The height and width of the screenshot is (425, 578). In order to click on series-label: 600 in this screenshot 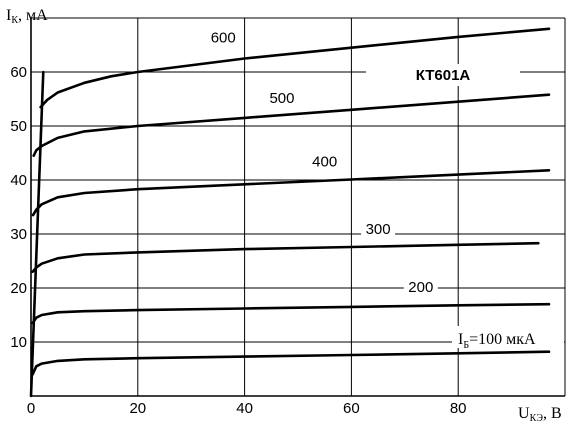, I will do `click(223, 37)`.